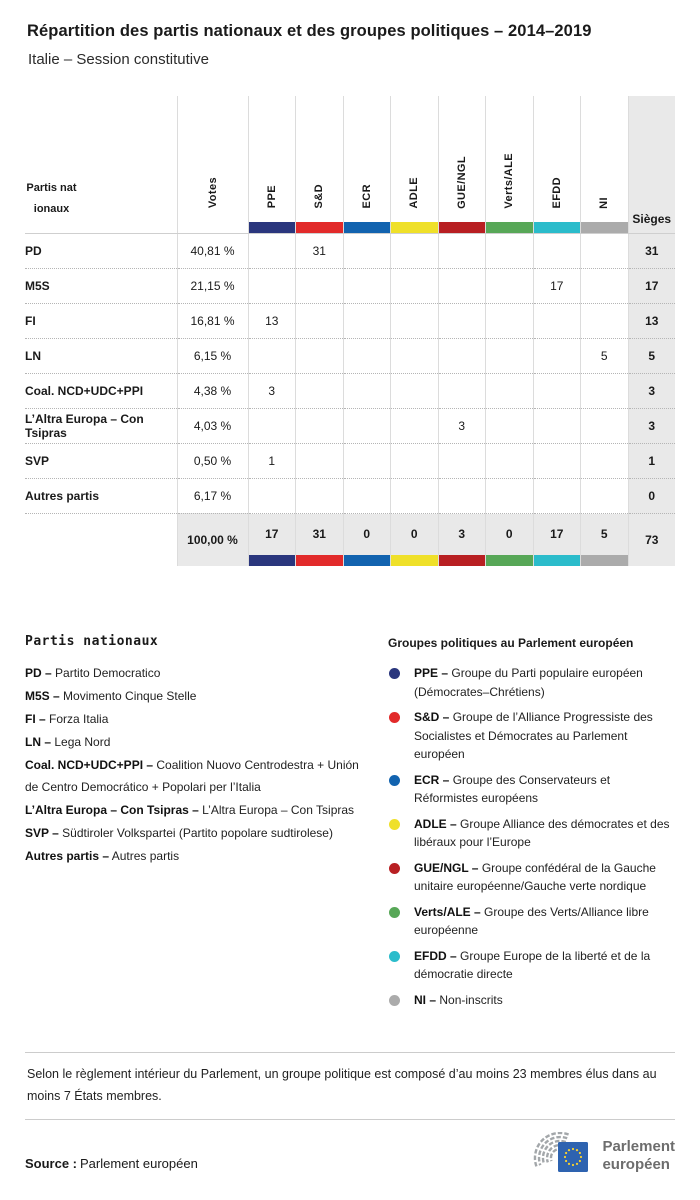  I want to click on column-header-votes: Votes, so click(212, 193).